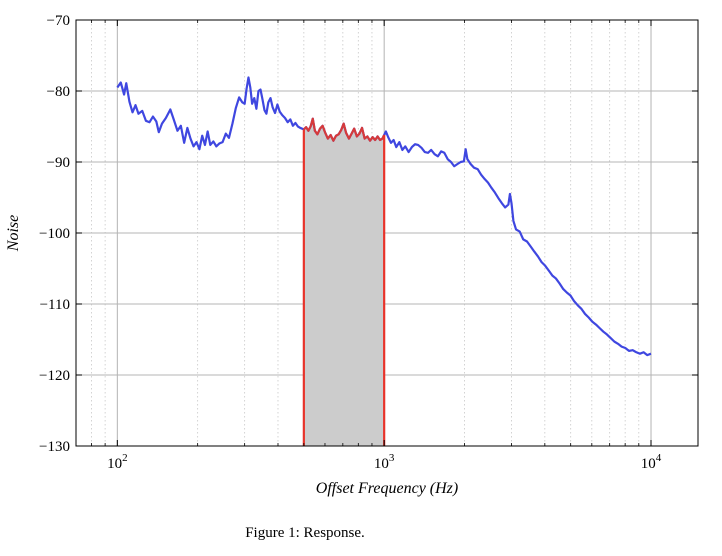 The image size is (722, 556). I want to click on x-tick-label: 10³, so click(384, 462).